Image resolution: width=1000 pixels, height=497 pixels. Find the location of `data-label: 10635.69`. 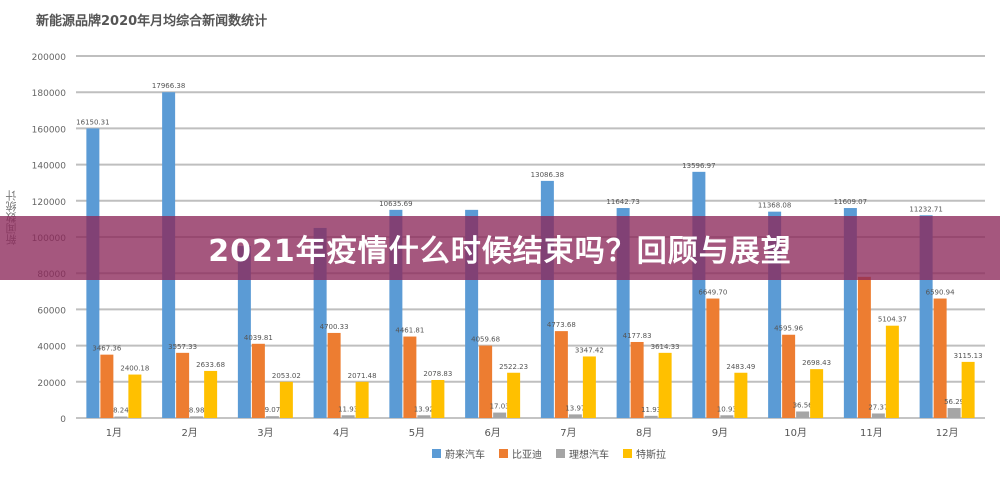

data-label: 10635.69 is located at coordinates (395, 204).